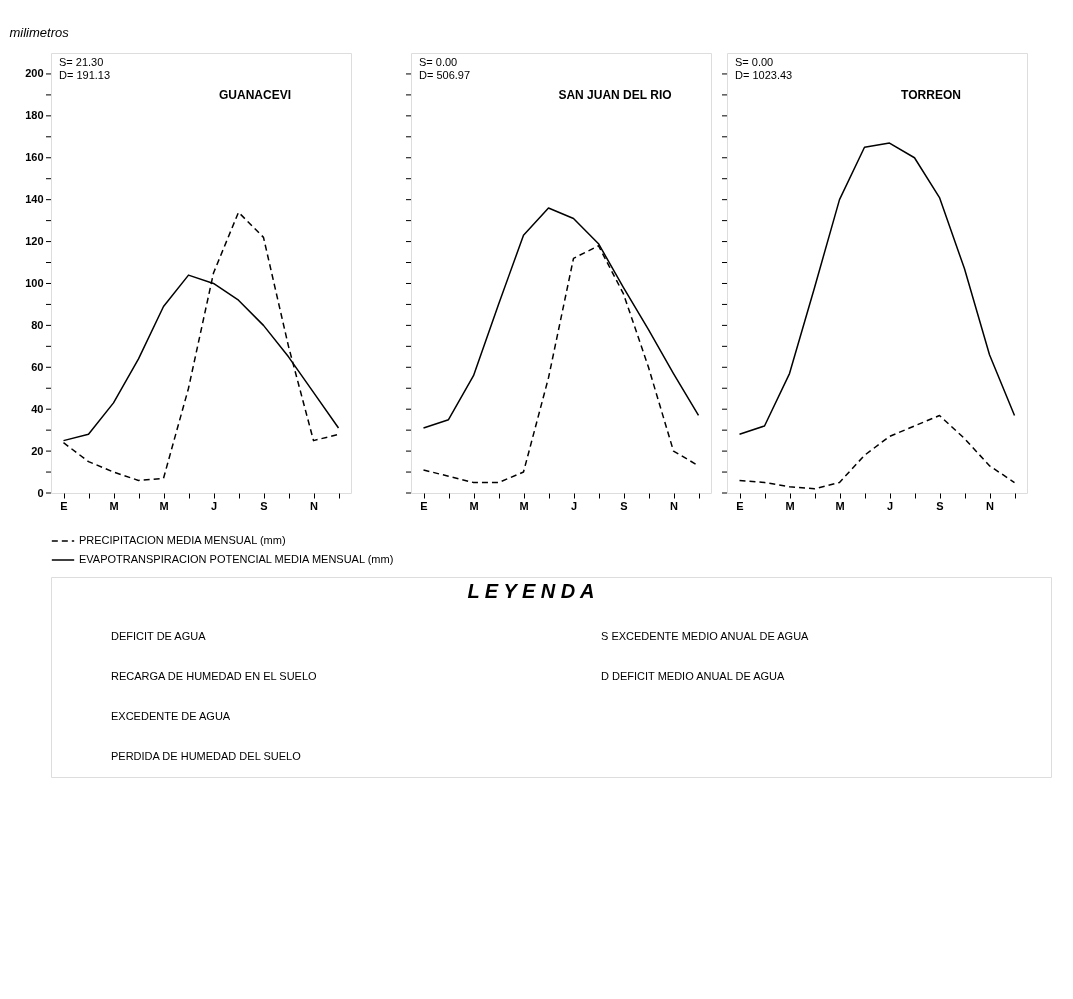  I want to click on y-tick-label: 100, so click(34, 282).